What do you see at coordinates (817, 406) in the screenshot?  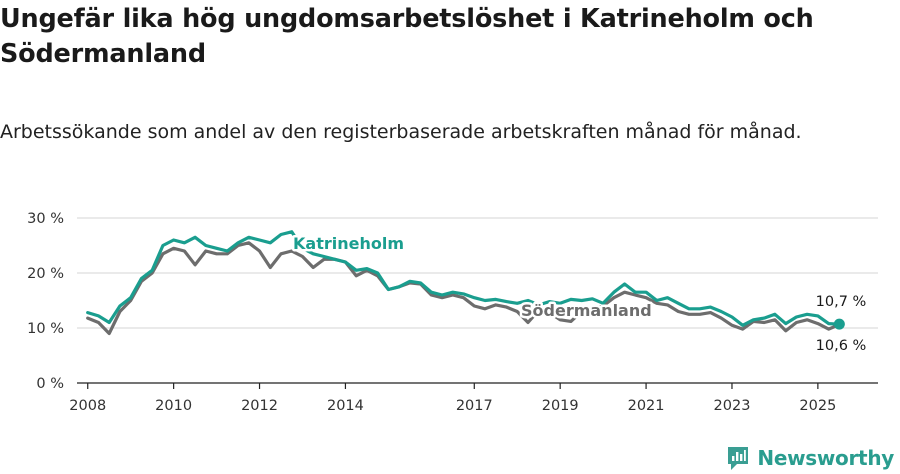 I see `x-tick-label: 2025` at bounding box center [817, 406].